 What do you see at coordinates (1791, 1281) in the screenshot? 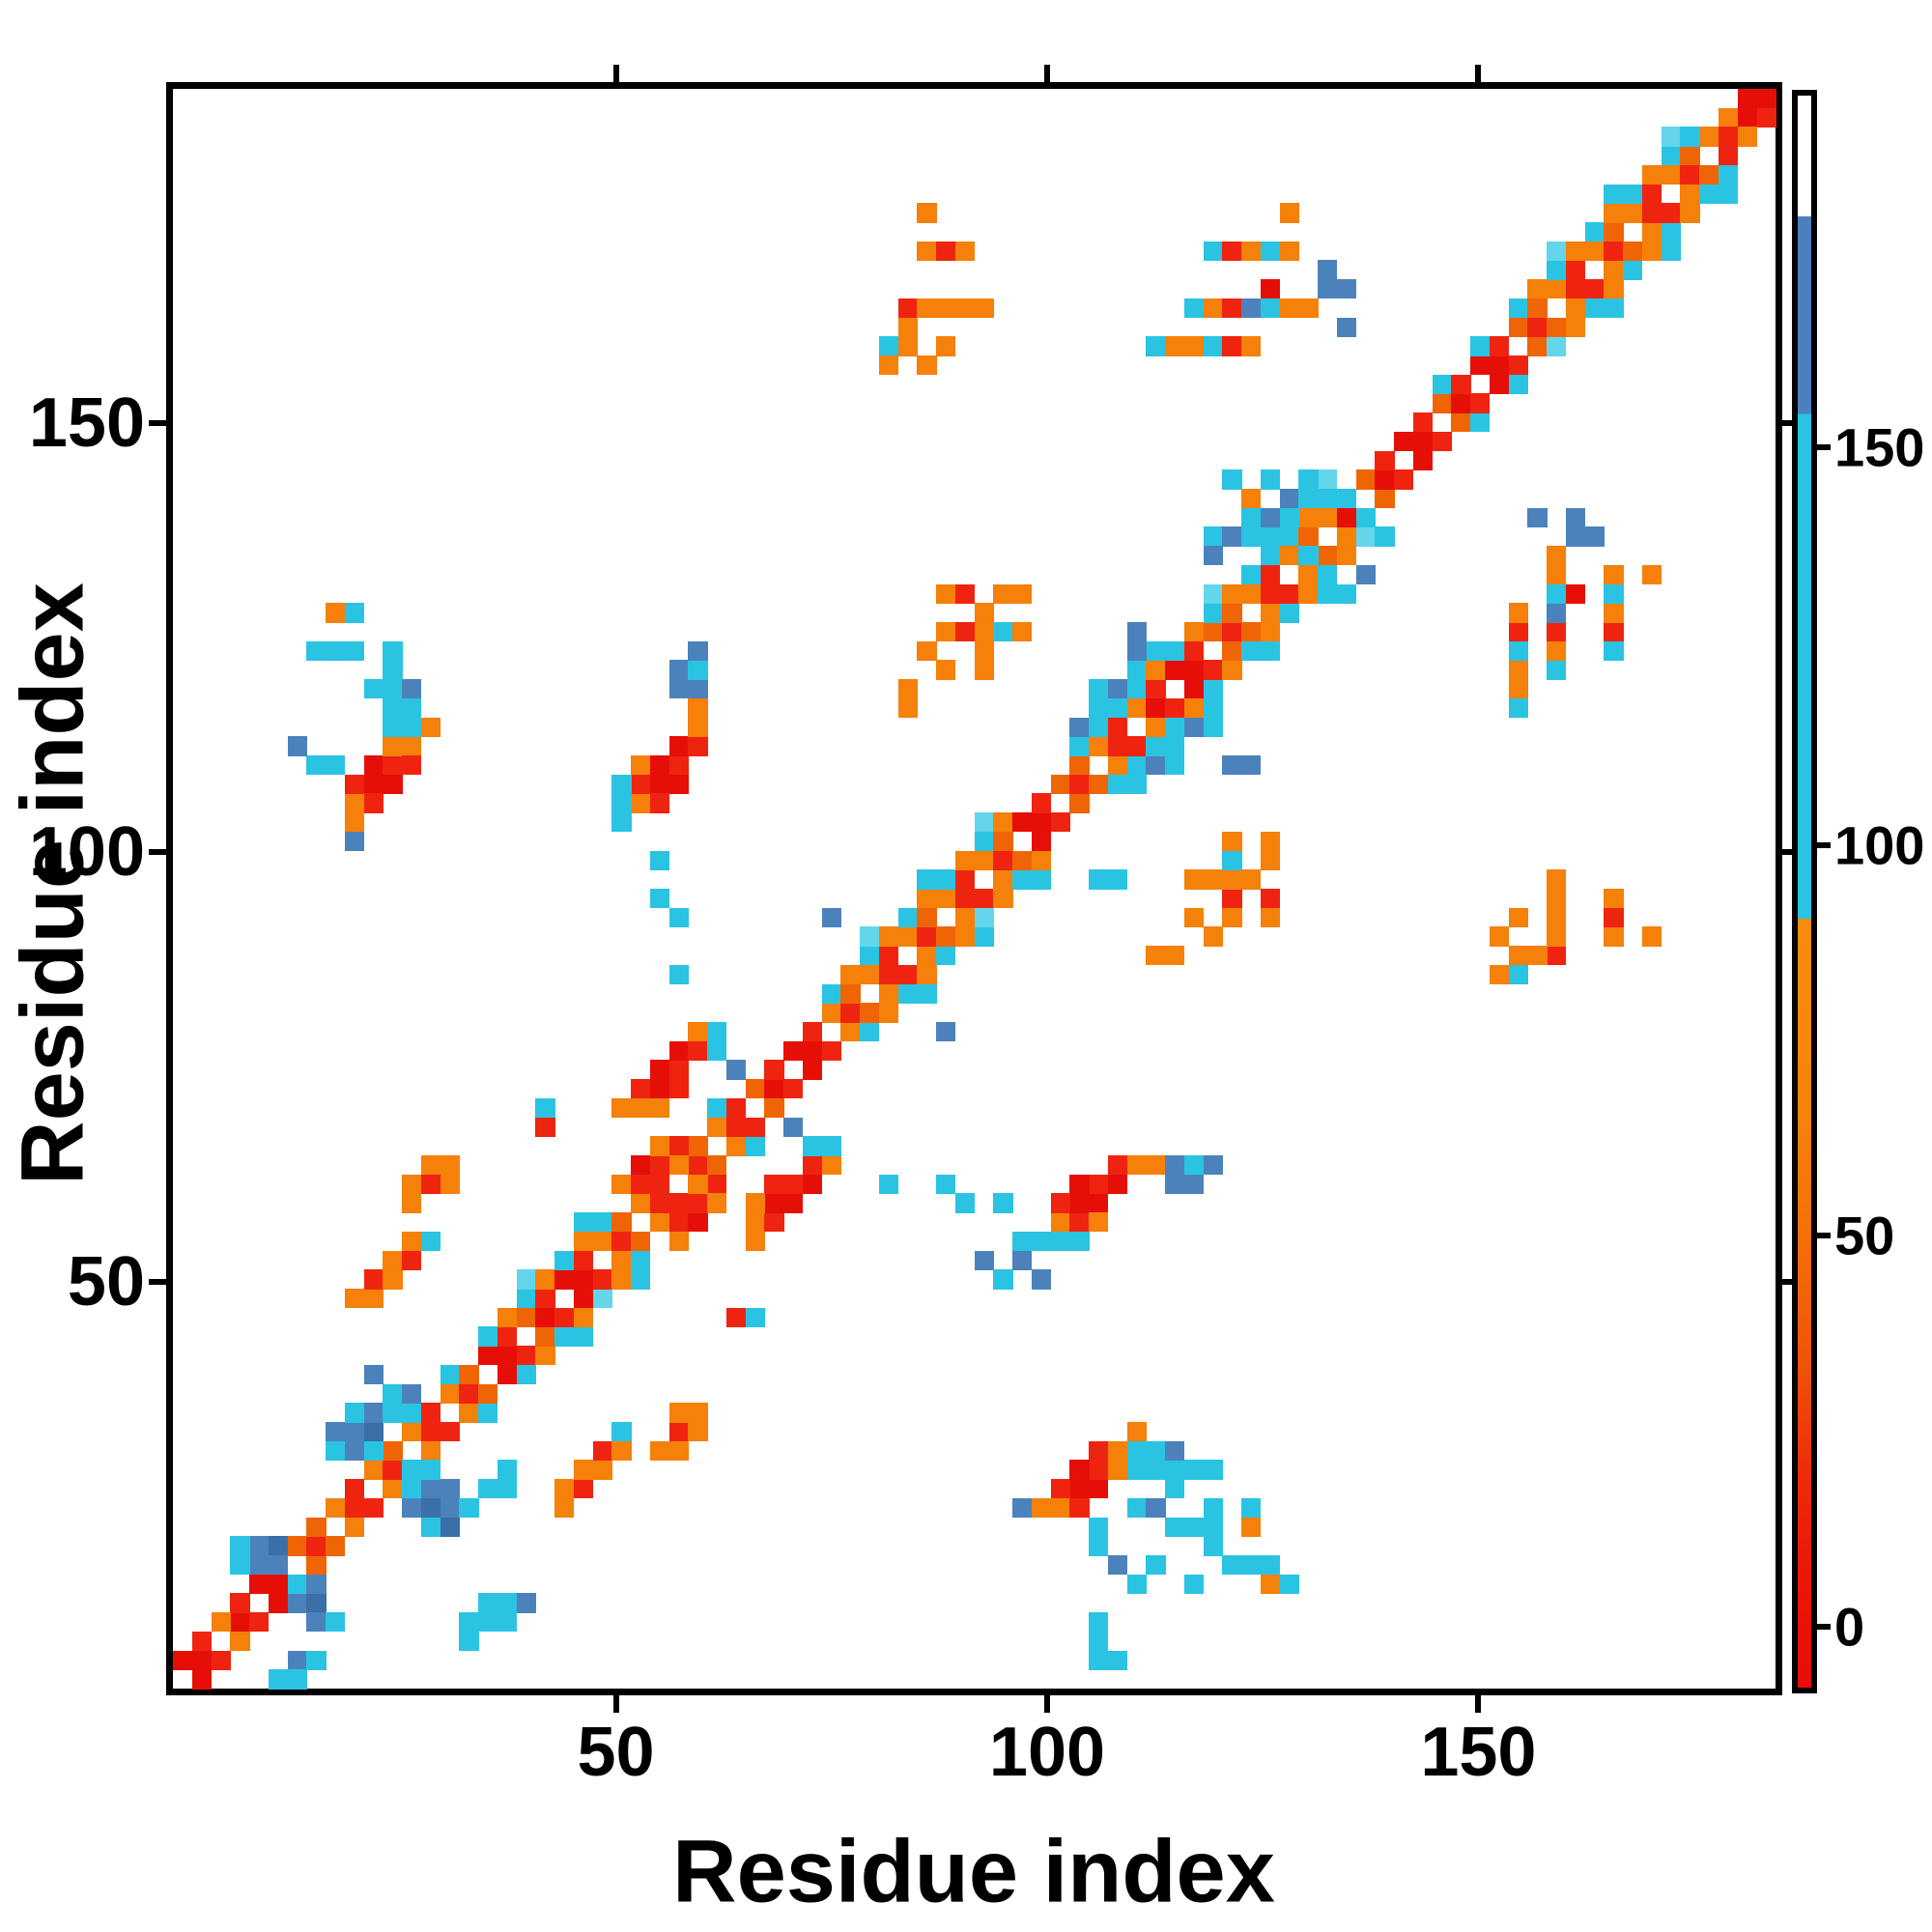
I see `tick-mark` at bounding box center [1791, 1281].